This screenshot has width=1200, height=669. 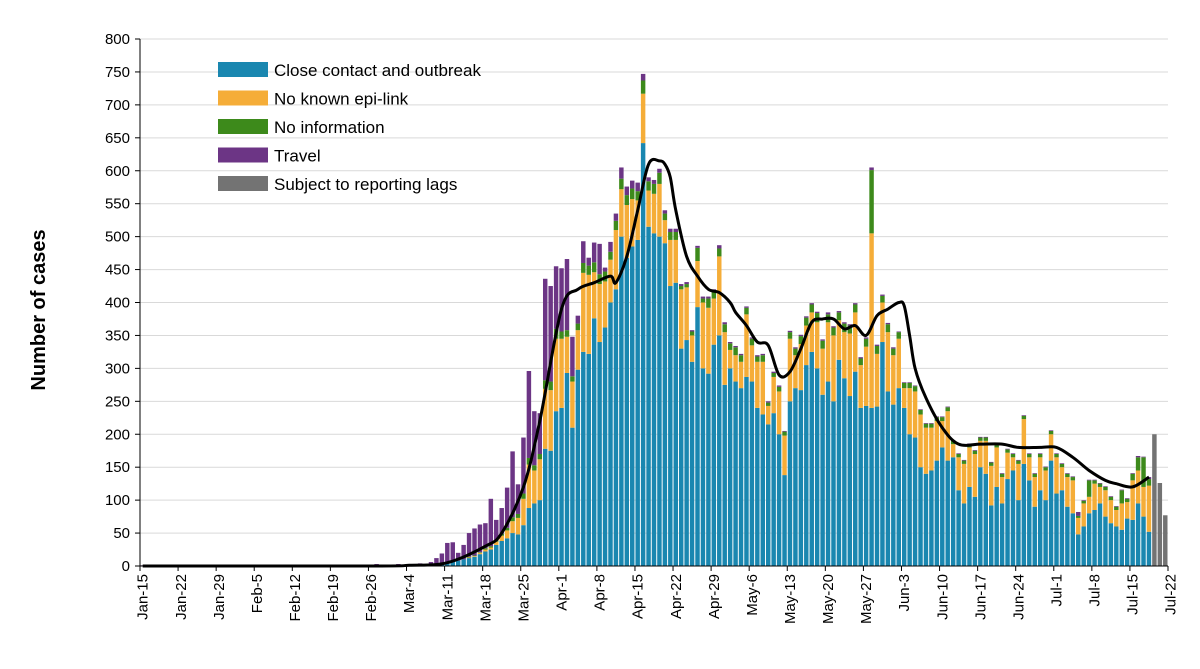 What do you see at coordinates (485, 598) in the screenshot?
I see `x-tick-label: Mar-18` at bounding box center [485, 598].